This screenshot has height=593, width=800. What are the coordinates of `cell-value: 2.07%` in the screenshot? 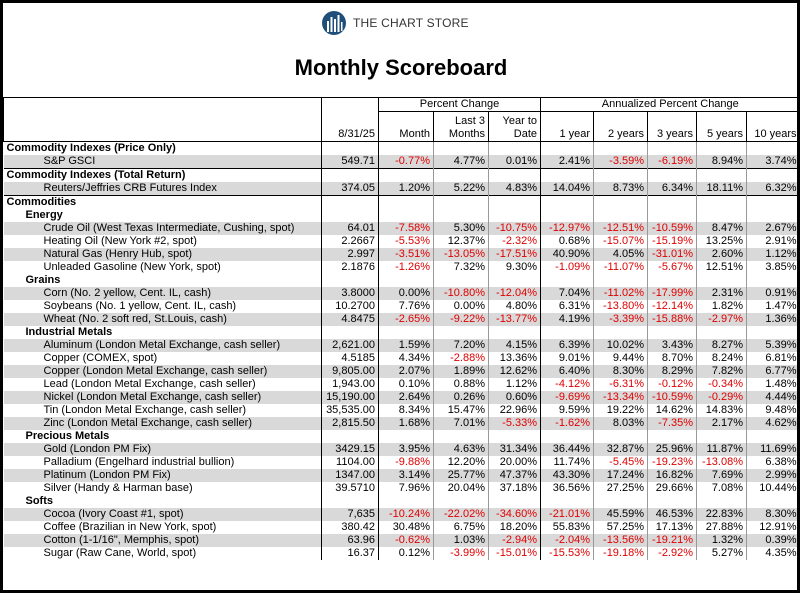 It's located at (406, 371).